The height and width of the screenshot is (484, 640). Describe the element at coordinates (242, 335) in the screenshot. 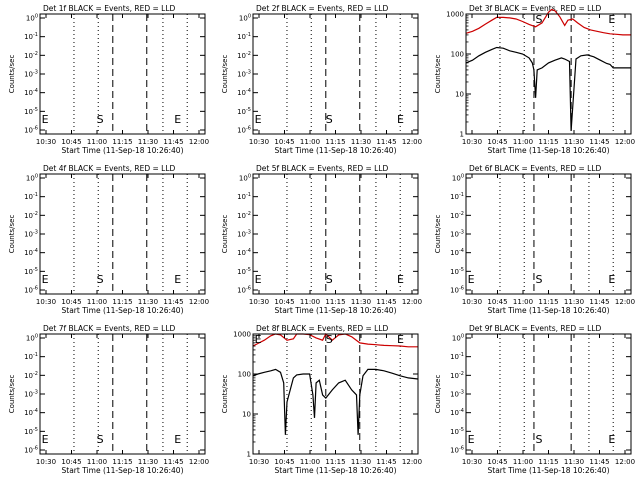

I see `y-tick-label: 1000` at that location.